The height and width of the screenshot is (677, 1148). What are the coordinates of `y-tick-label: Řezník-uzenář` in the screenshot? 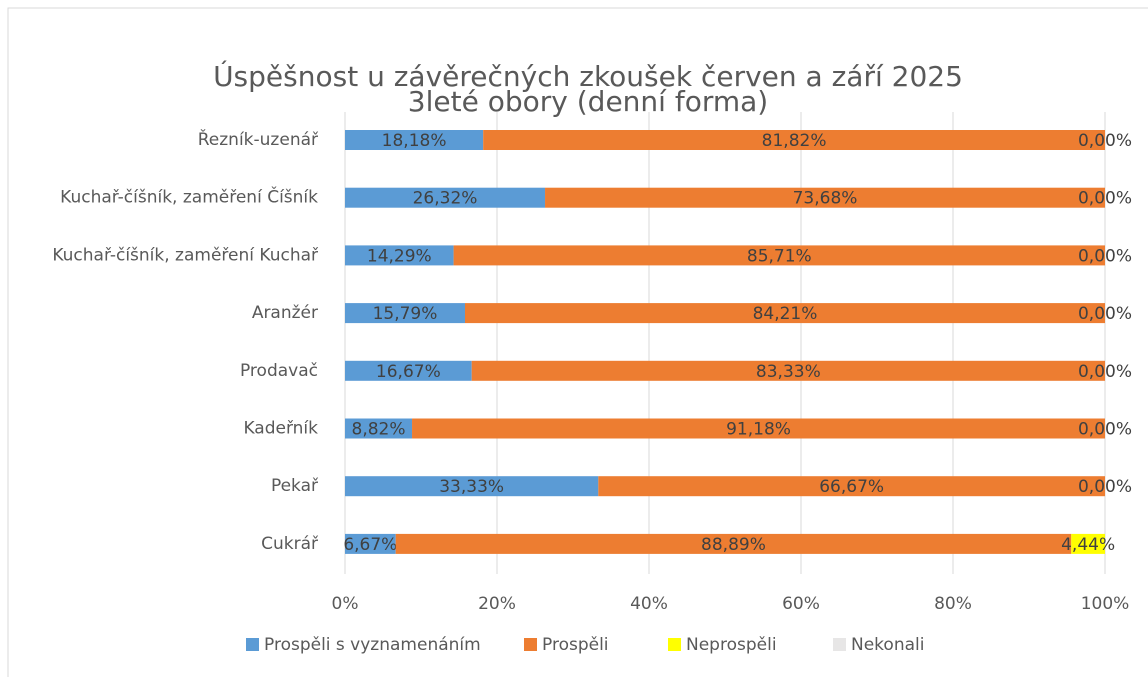 It's located at (258, 139).